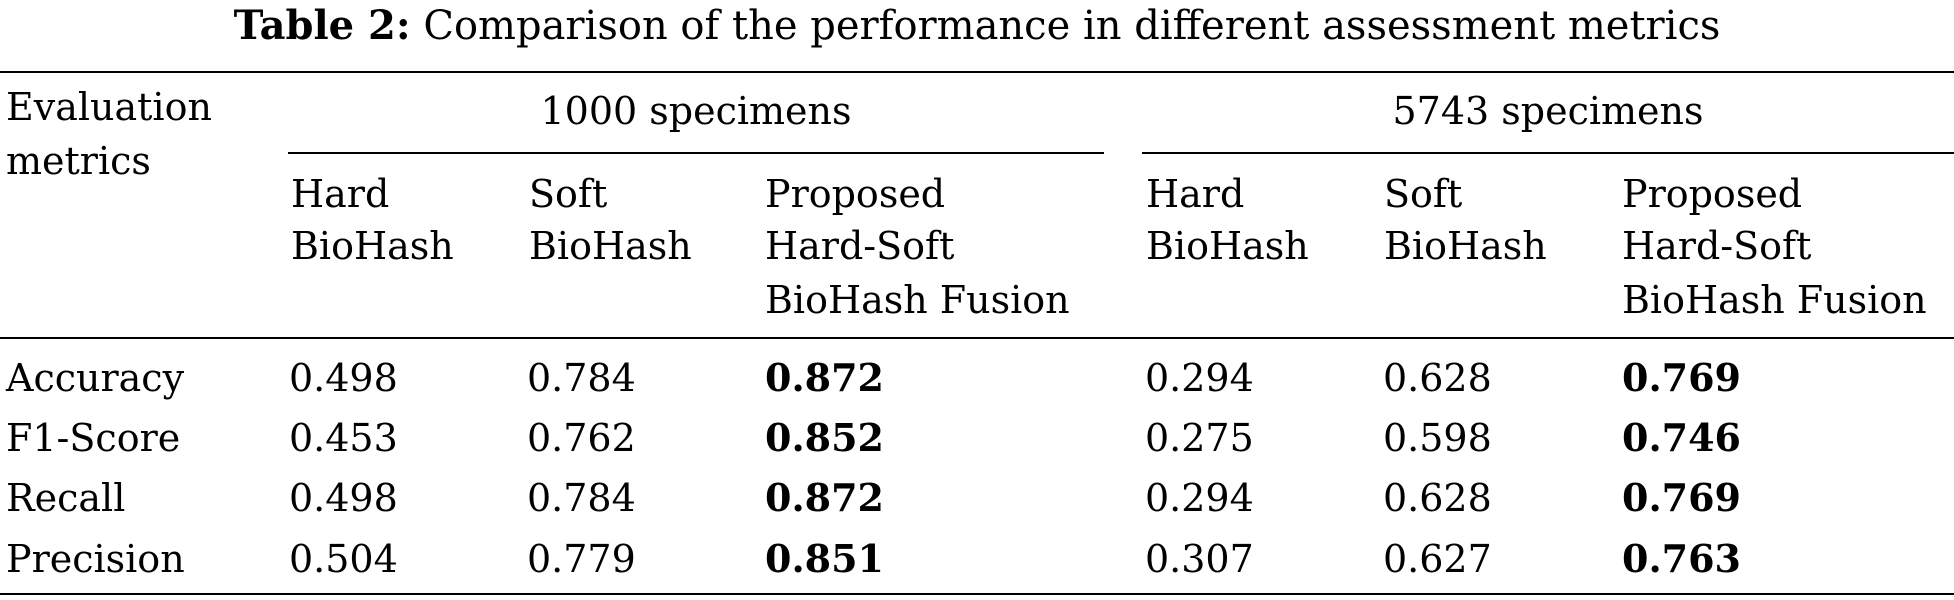 Image resolution: width=1954 pixels, height=600 pixels. I want to click on row-f1-soft-5743: 0.598, so click(1437, 438).